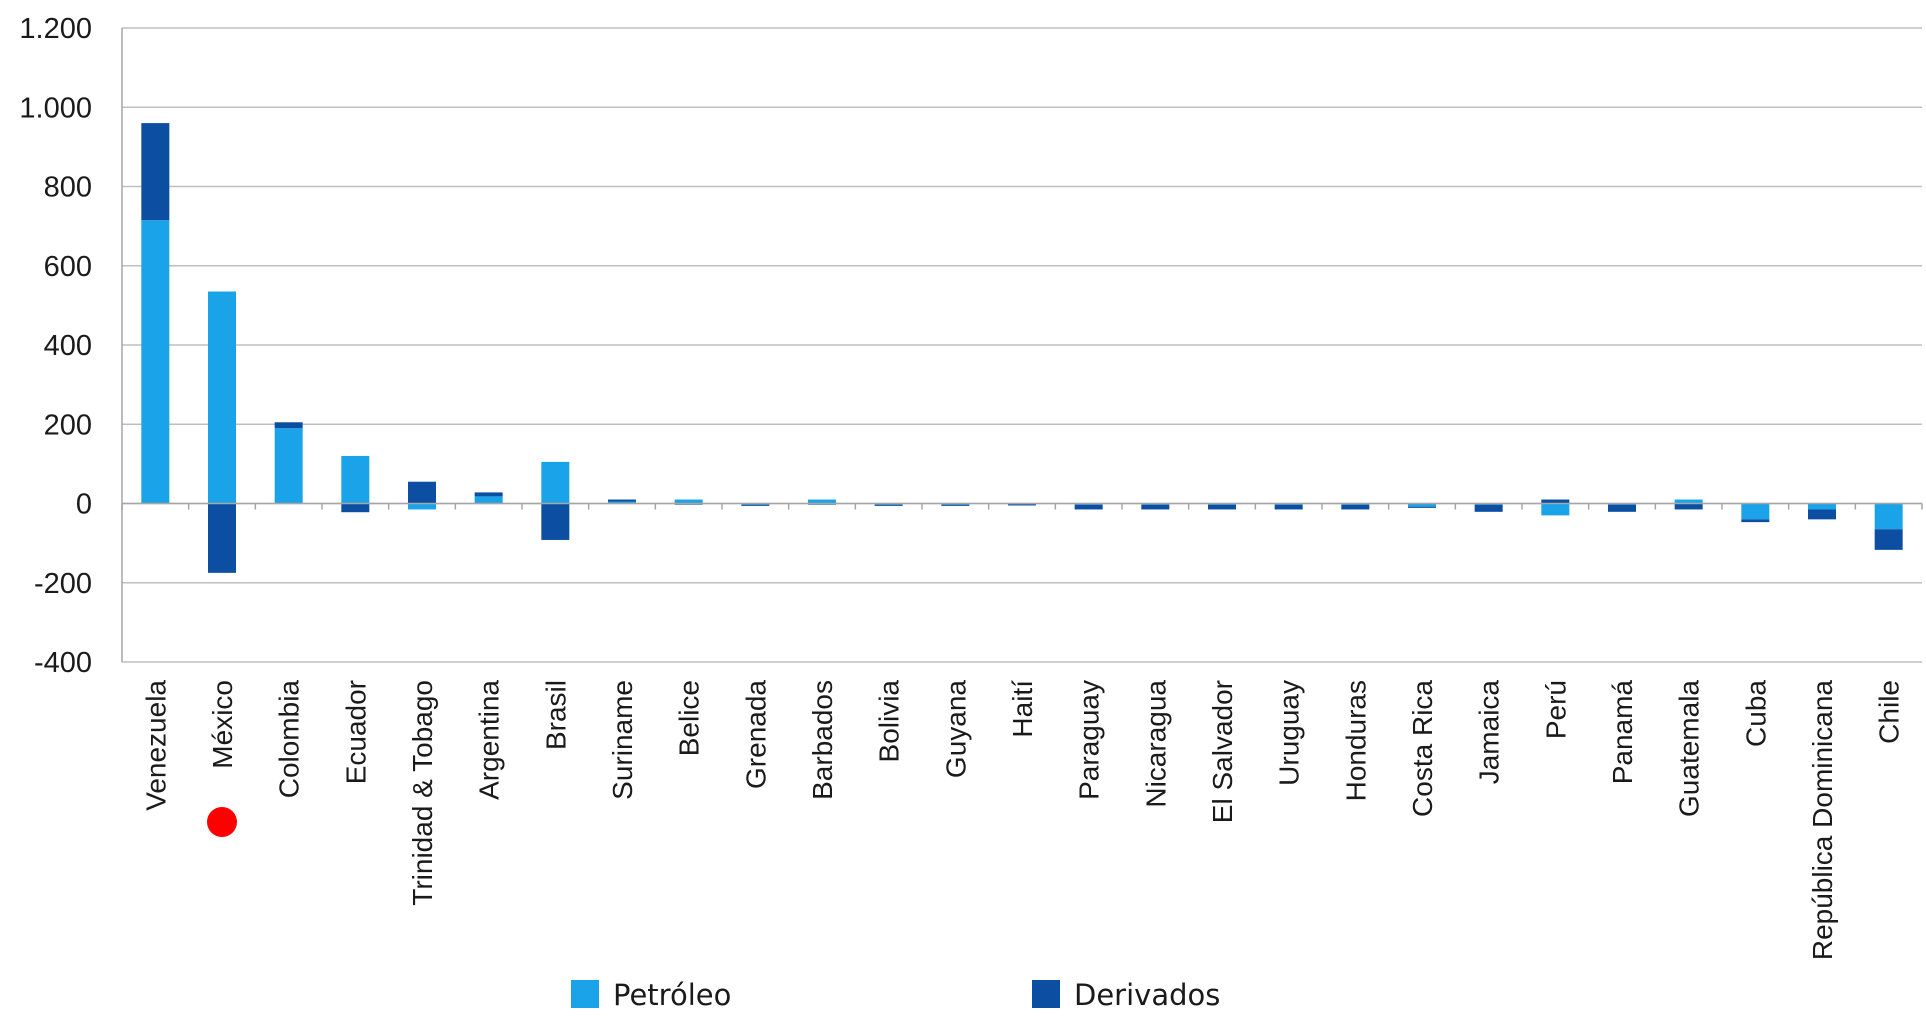 This screenshot has height=1027, width=1926. I want to click on x-category-label: Guyana, so click(955, 729).